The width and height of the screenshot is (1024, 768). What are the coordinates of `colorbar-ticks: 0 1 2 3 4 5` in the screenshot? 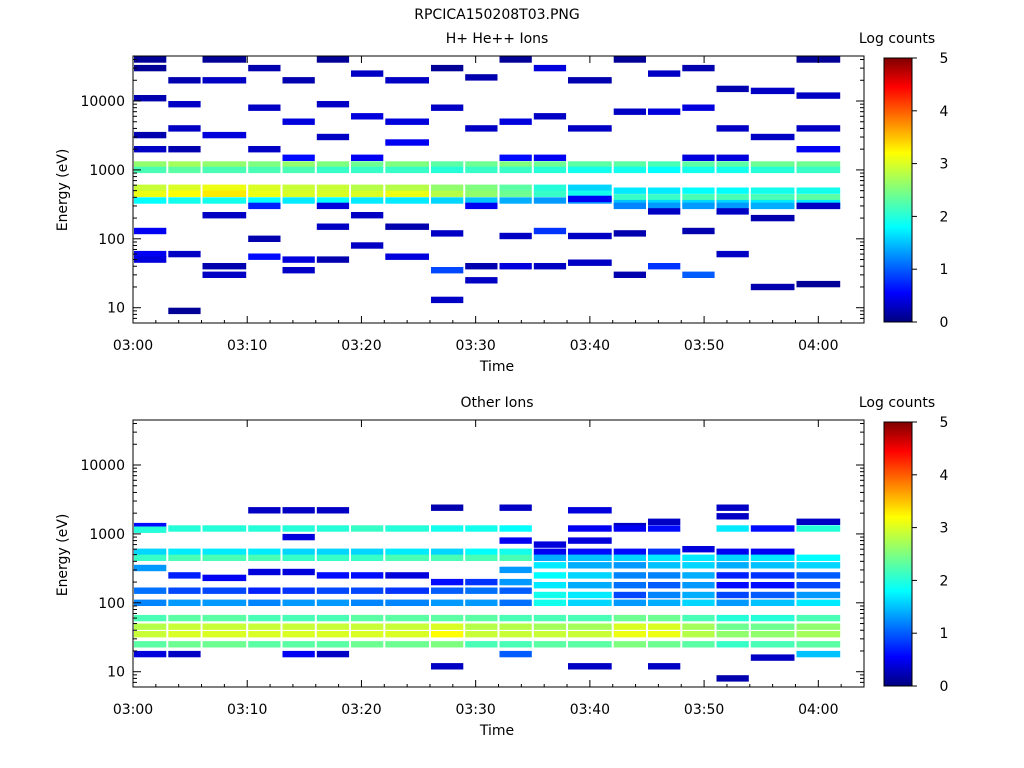 It's located at (930, 191).